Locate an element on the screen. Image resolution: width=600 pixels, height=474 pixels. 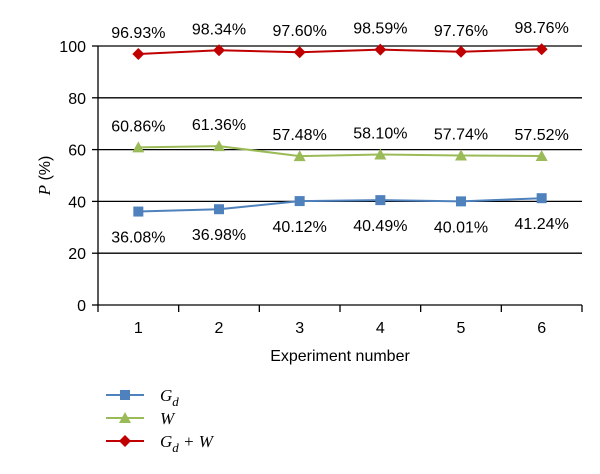
data-label-gd: 40.01% is located at coordinates (461, 227).